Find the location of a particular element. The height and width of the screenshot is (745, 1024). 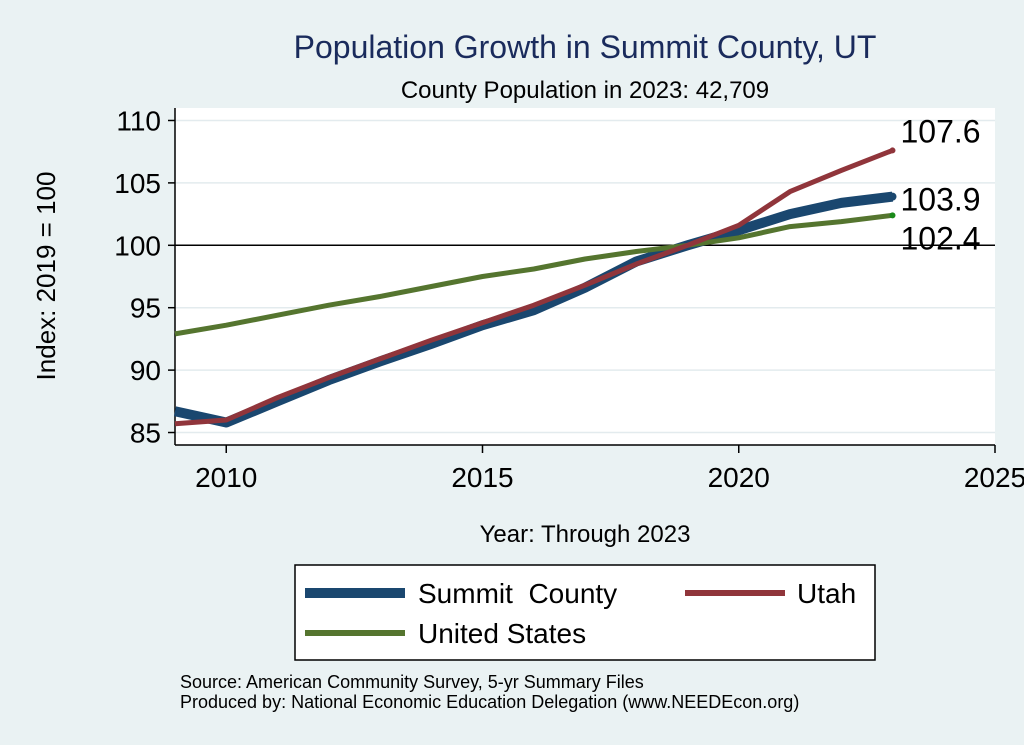

x-tick-label: 2010 is located at coordinates (226, 477).